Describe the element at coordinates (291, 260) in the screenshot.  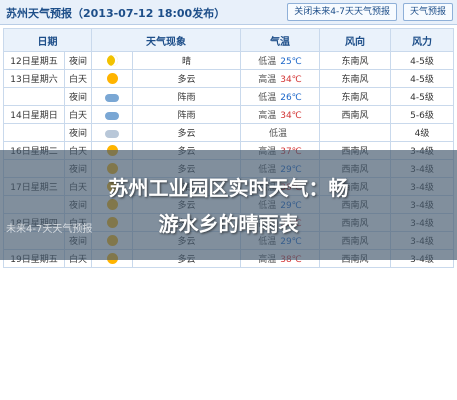
I see `temp-value: 38℃` at that location.